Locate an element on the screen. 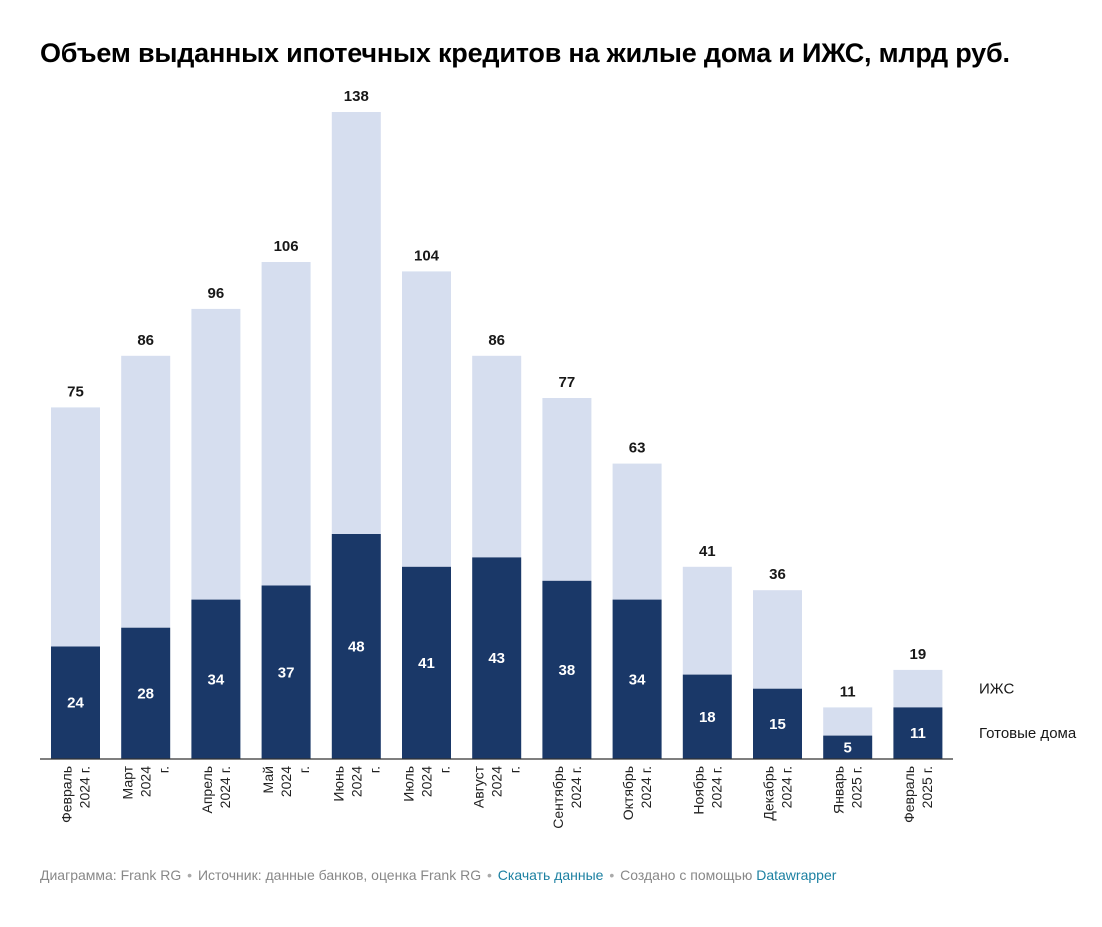 This screenshot has width=1102, height=927. category-label: Ноябрь 2024 г. is located at coordinates (707, 790).